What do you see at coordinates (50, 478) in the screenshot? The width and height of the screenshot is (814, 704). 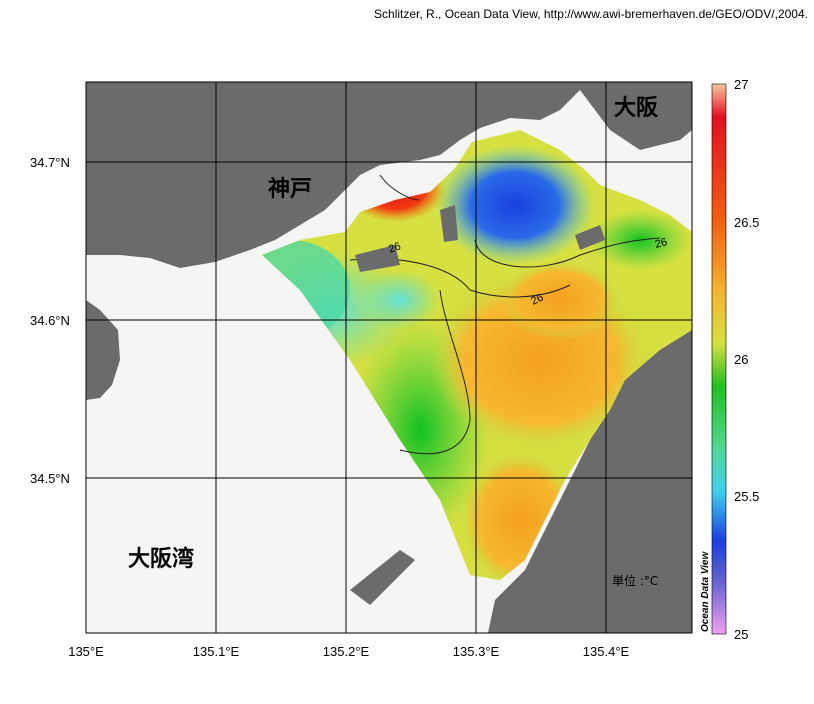 I see `lat-tick: 34.5°N` at bounding box center [50, 478].